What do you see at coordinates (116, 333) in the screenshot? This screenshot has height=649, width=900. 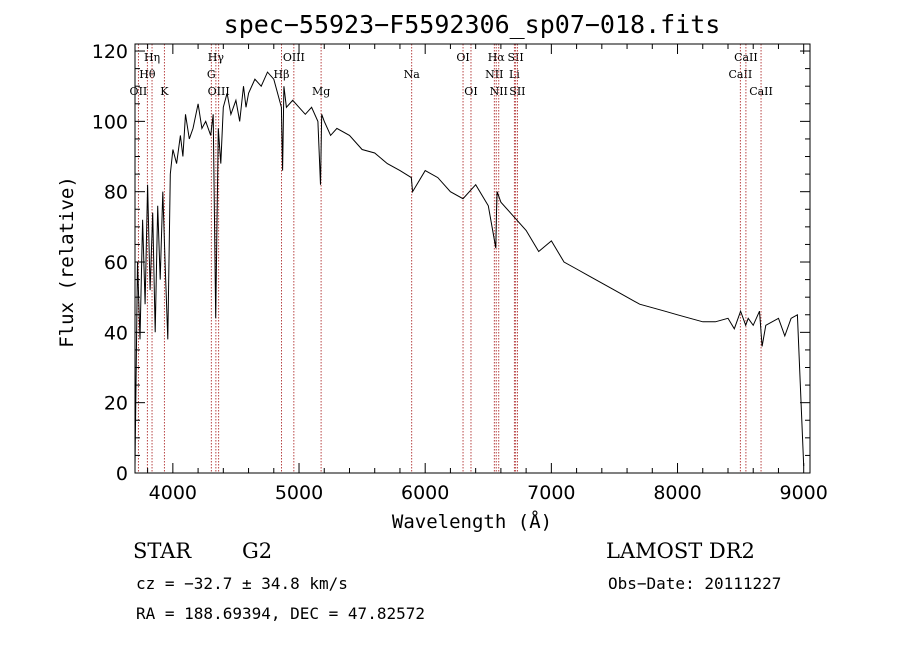 I see `y-tick-label: 40` at bounding box center [116, 333].